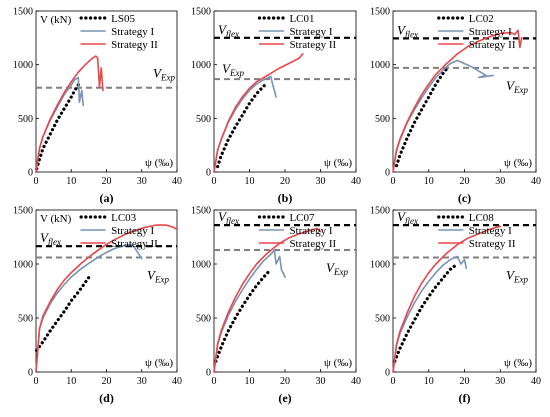 This screenshot has height=417, width=550. Describe the element at coordinates (302, 218) in the screenshot. I see `legend-label: LC07` at that location.